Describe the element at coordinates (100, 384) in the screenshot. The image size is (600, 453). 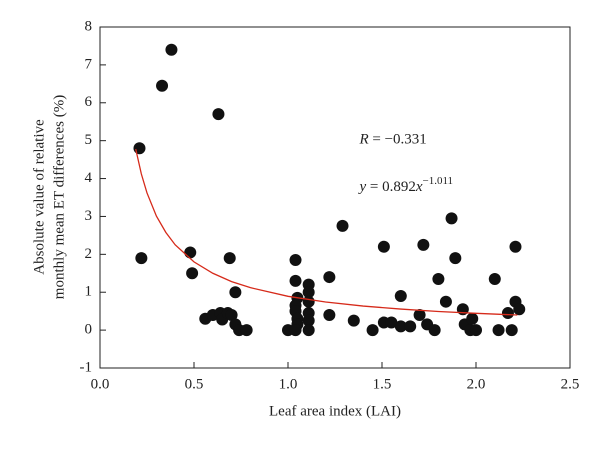
I see `x-tick-label: 0.0` at that location.